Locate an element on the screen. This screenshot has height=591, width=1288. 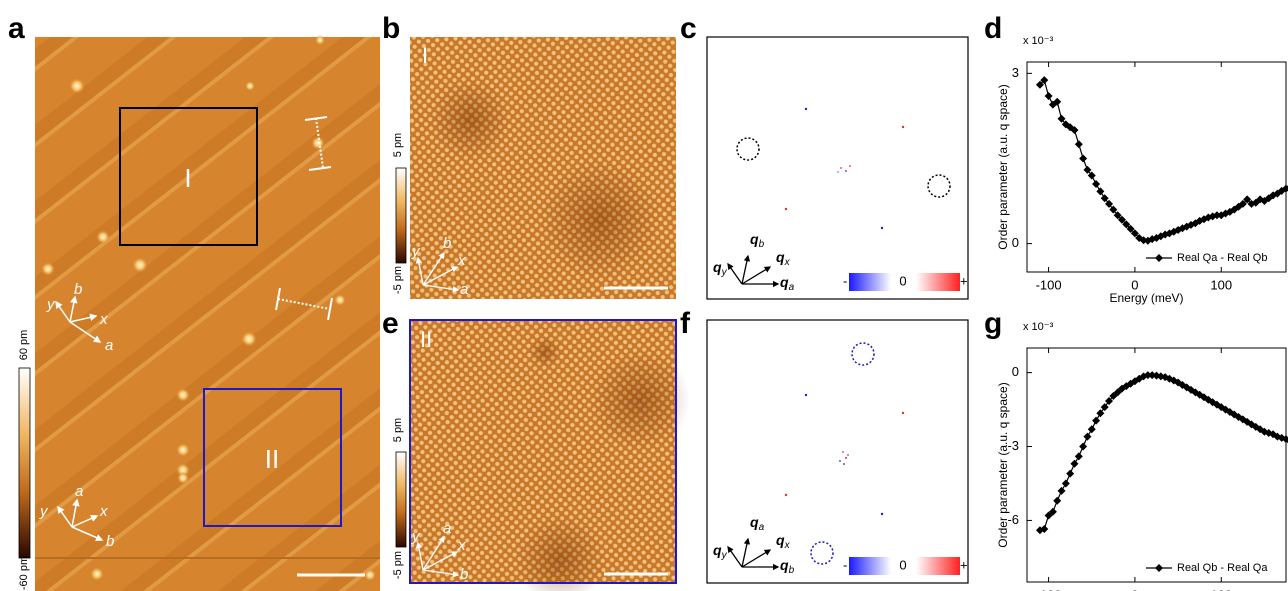
axis-label: qb is located at coordinates (757, 240).